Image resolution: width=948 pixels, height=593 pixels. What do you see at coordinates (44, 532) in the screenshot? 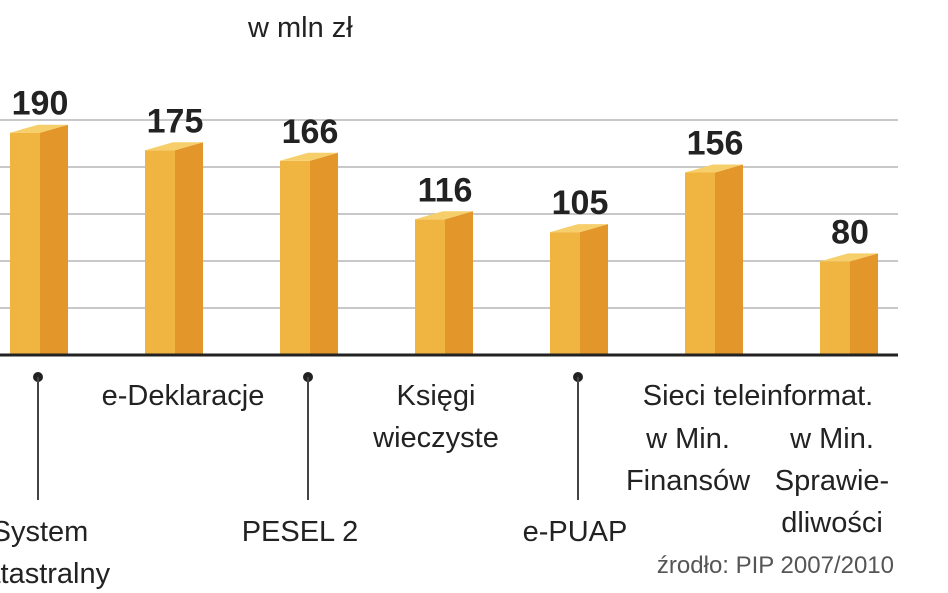
I see `category-label: System` at bounding box center [44, 532].